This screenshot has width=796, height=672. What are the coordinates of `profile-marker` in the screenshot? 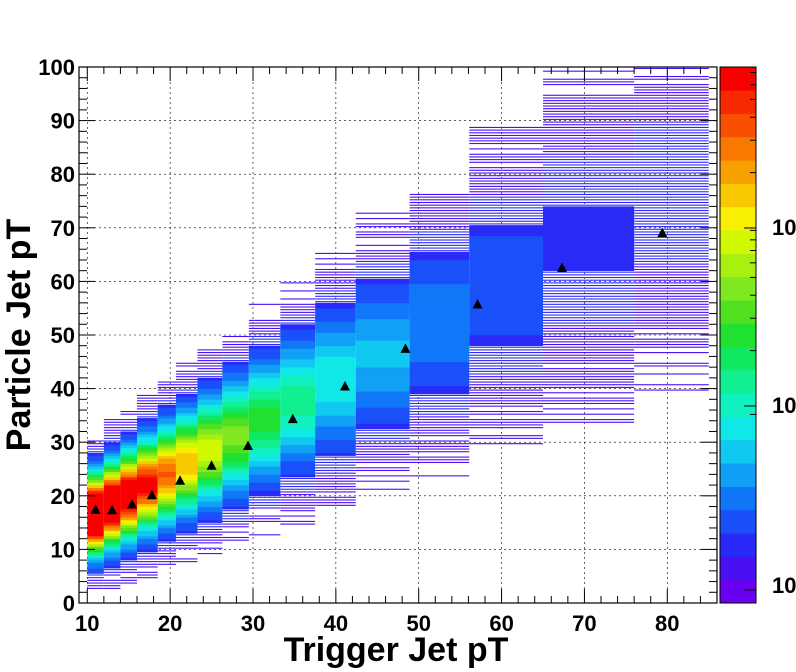 It's located at (112, 509).